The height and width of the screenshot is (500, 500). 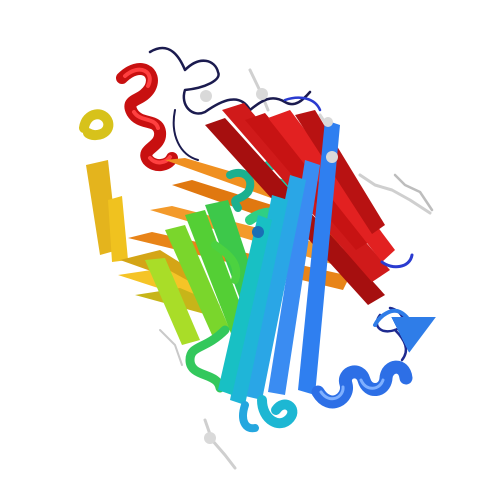 What do you see at coordinates (362, 384) in the screenshot?
I see `alpha-helix-blue` at bounding box center [362, 384].